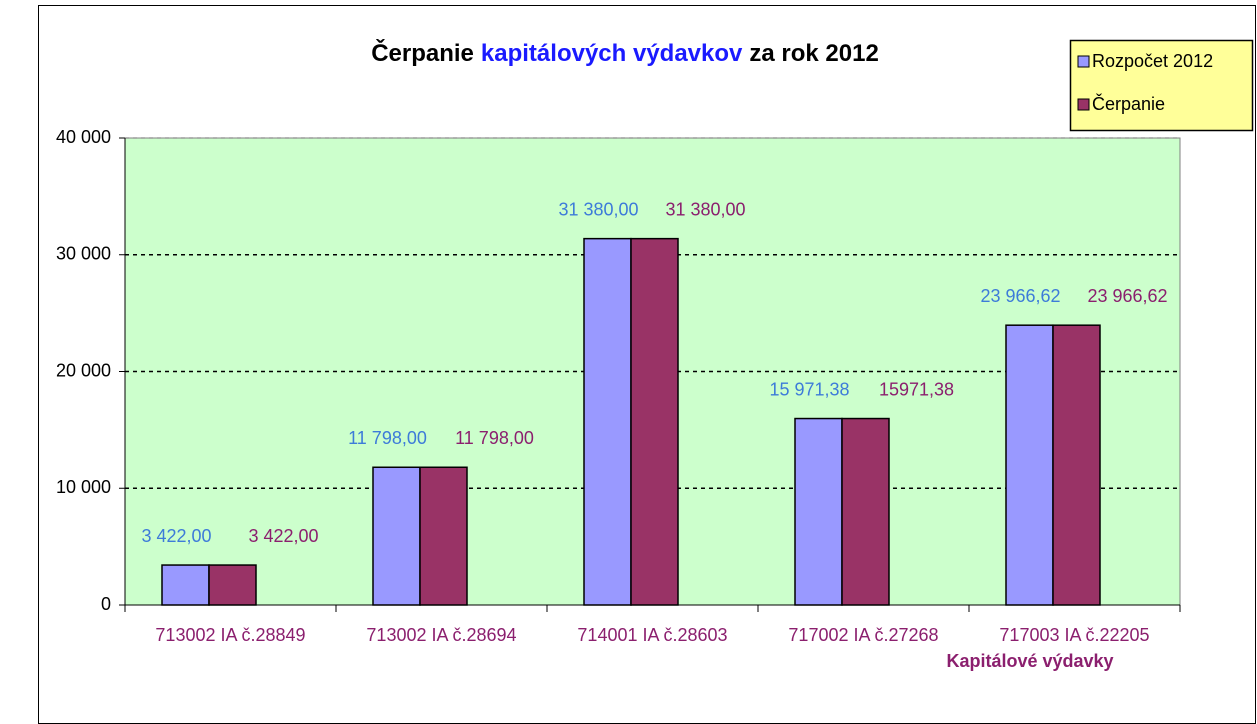  Describe the element at coordinates (916, 389) in the screenshot. I see `value-label: 15971,38` at that location.